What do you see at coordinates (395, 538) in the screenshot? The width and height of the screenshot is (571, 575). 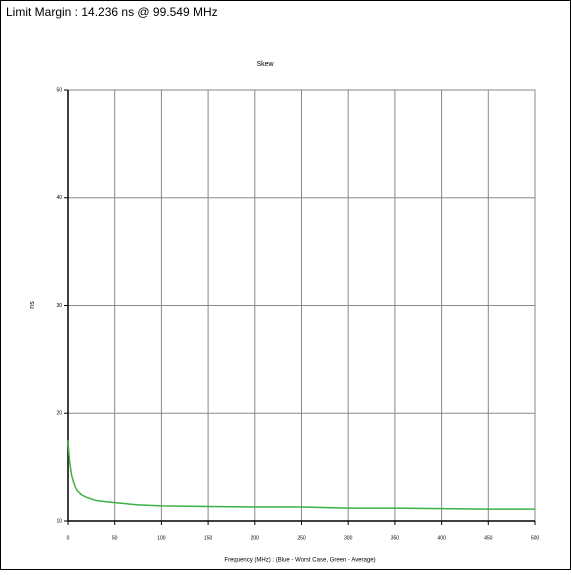 I see `x-tick-label: 350` at bounding box center [395, 538].